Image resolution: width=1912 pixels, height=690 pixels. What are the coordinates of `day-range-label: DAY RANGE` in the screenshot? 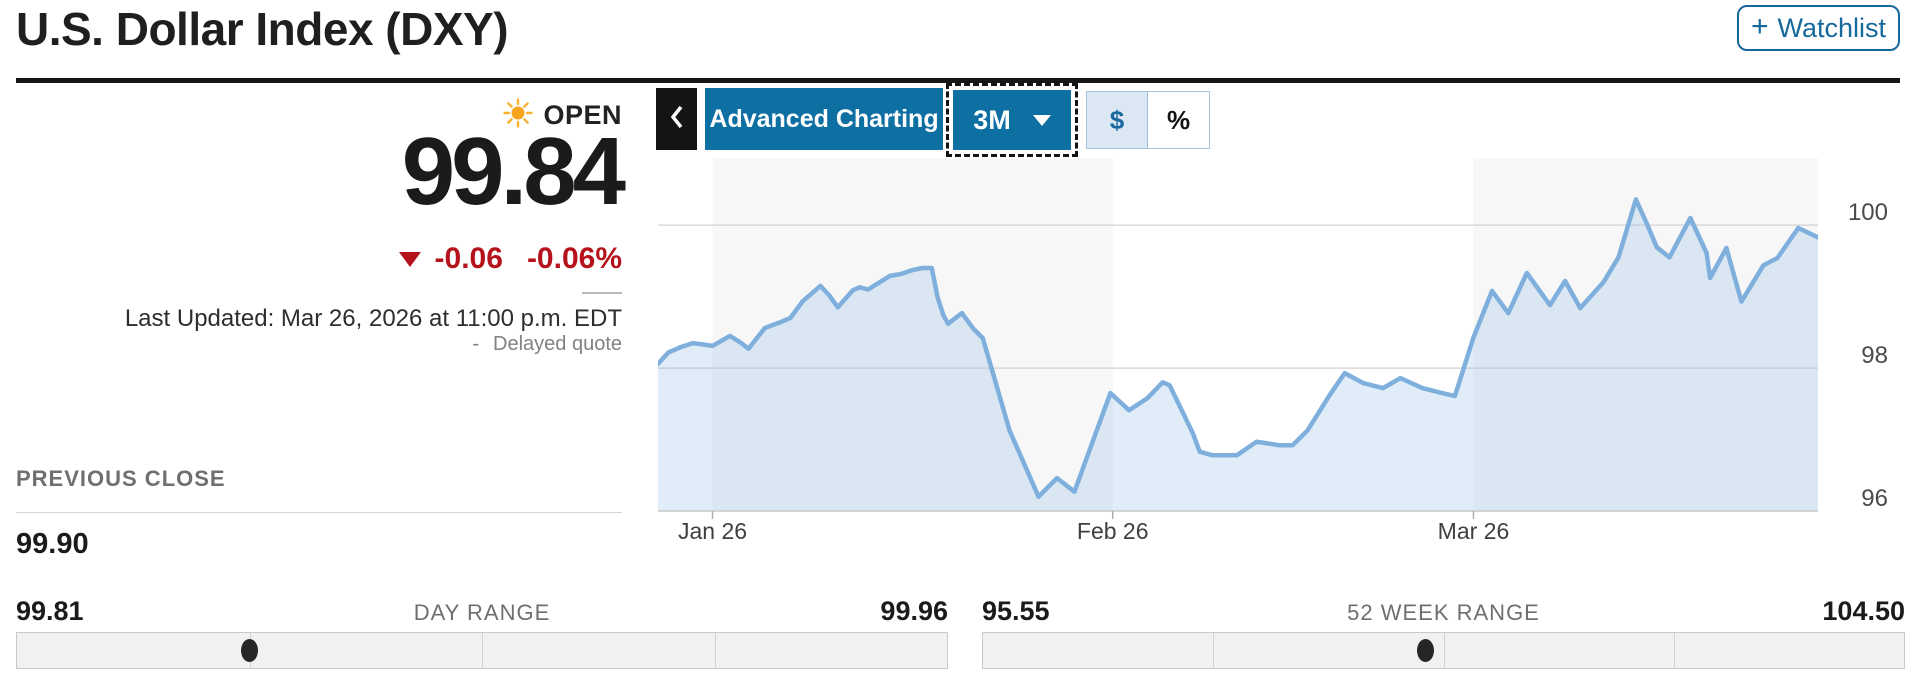 It's located at (482, 612).